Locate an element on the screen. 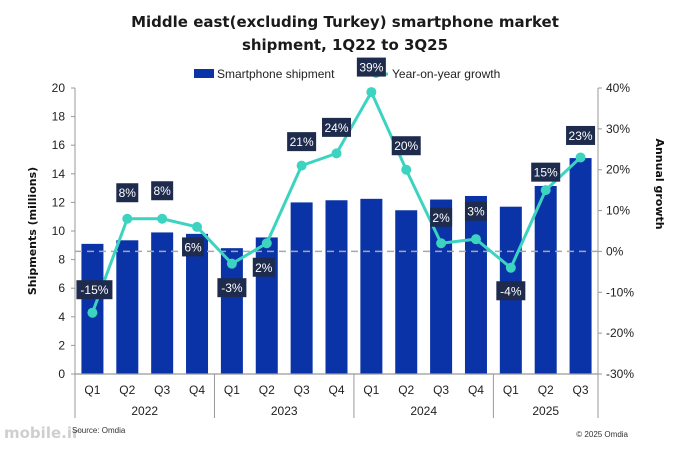 The height and width of the screenshot is (449, 690). y2-axis: -30% -20% -10% 0% 10% 20% 30% 40% is located at coordinates (615, 231).